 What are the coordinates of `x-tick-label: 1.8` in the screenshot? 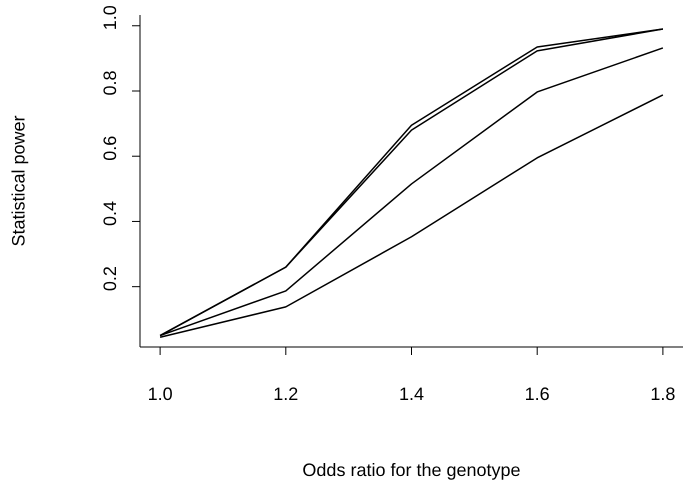 It's located at (663, 394).